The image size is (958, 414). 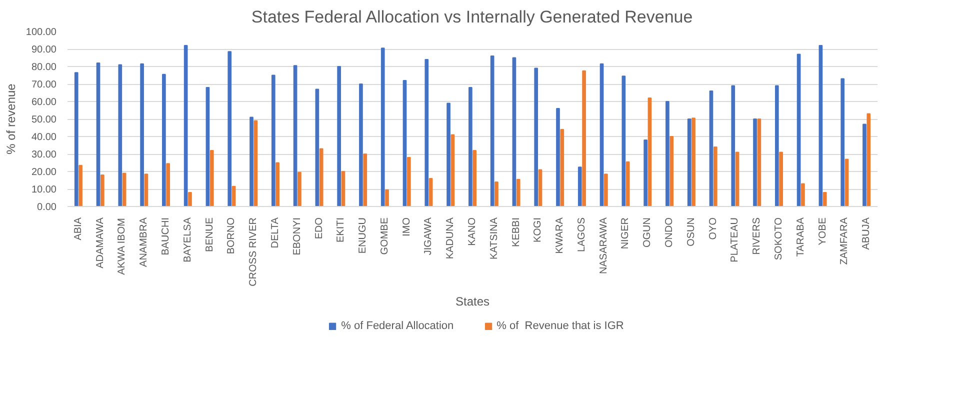 I want to click on x-tick-label: GOMBE, so click(x=384, y=236).